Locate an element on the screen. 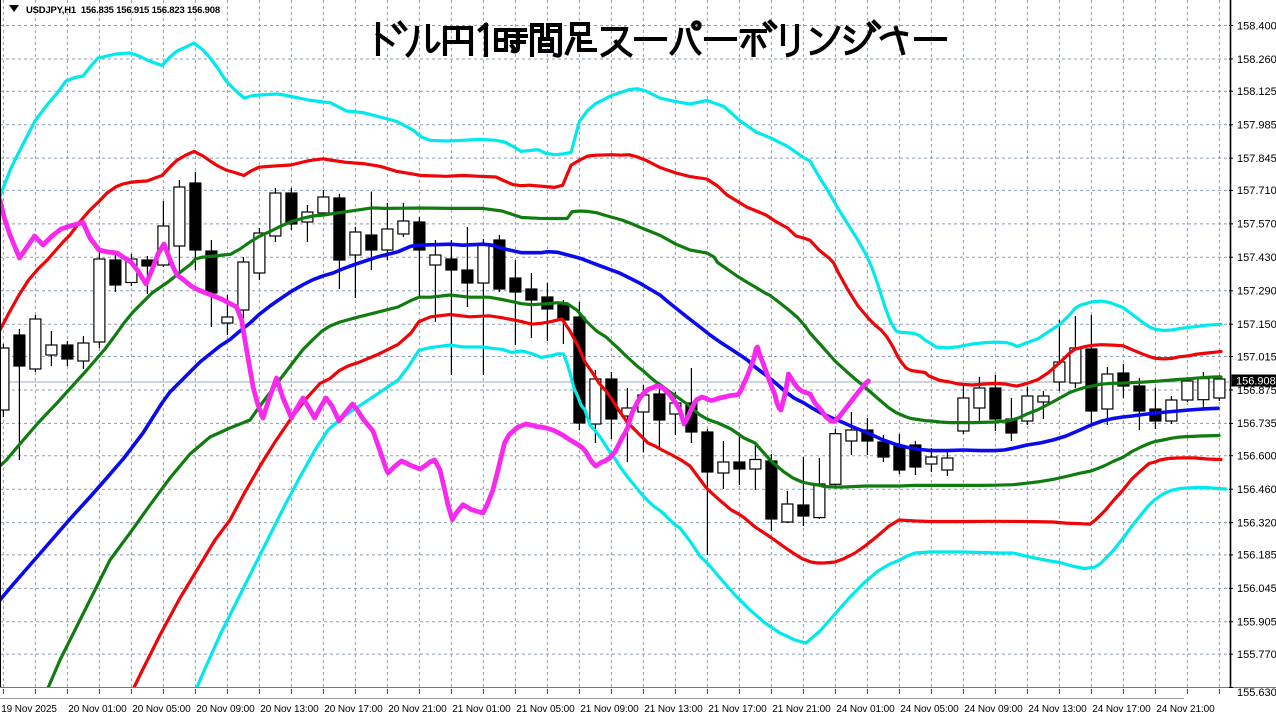 The image size is (1276, 722). svg-text: 156.908 is located at coordinates (1256, 382).